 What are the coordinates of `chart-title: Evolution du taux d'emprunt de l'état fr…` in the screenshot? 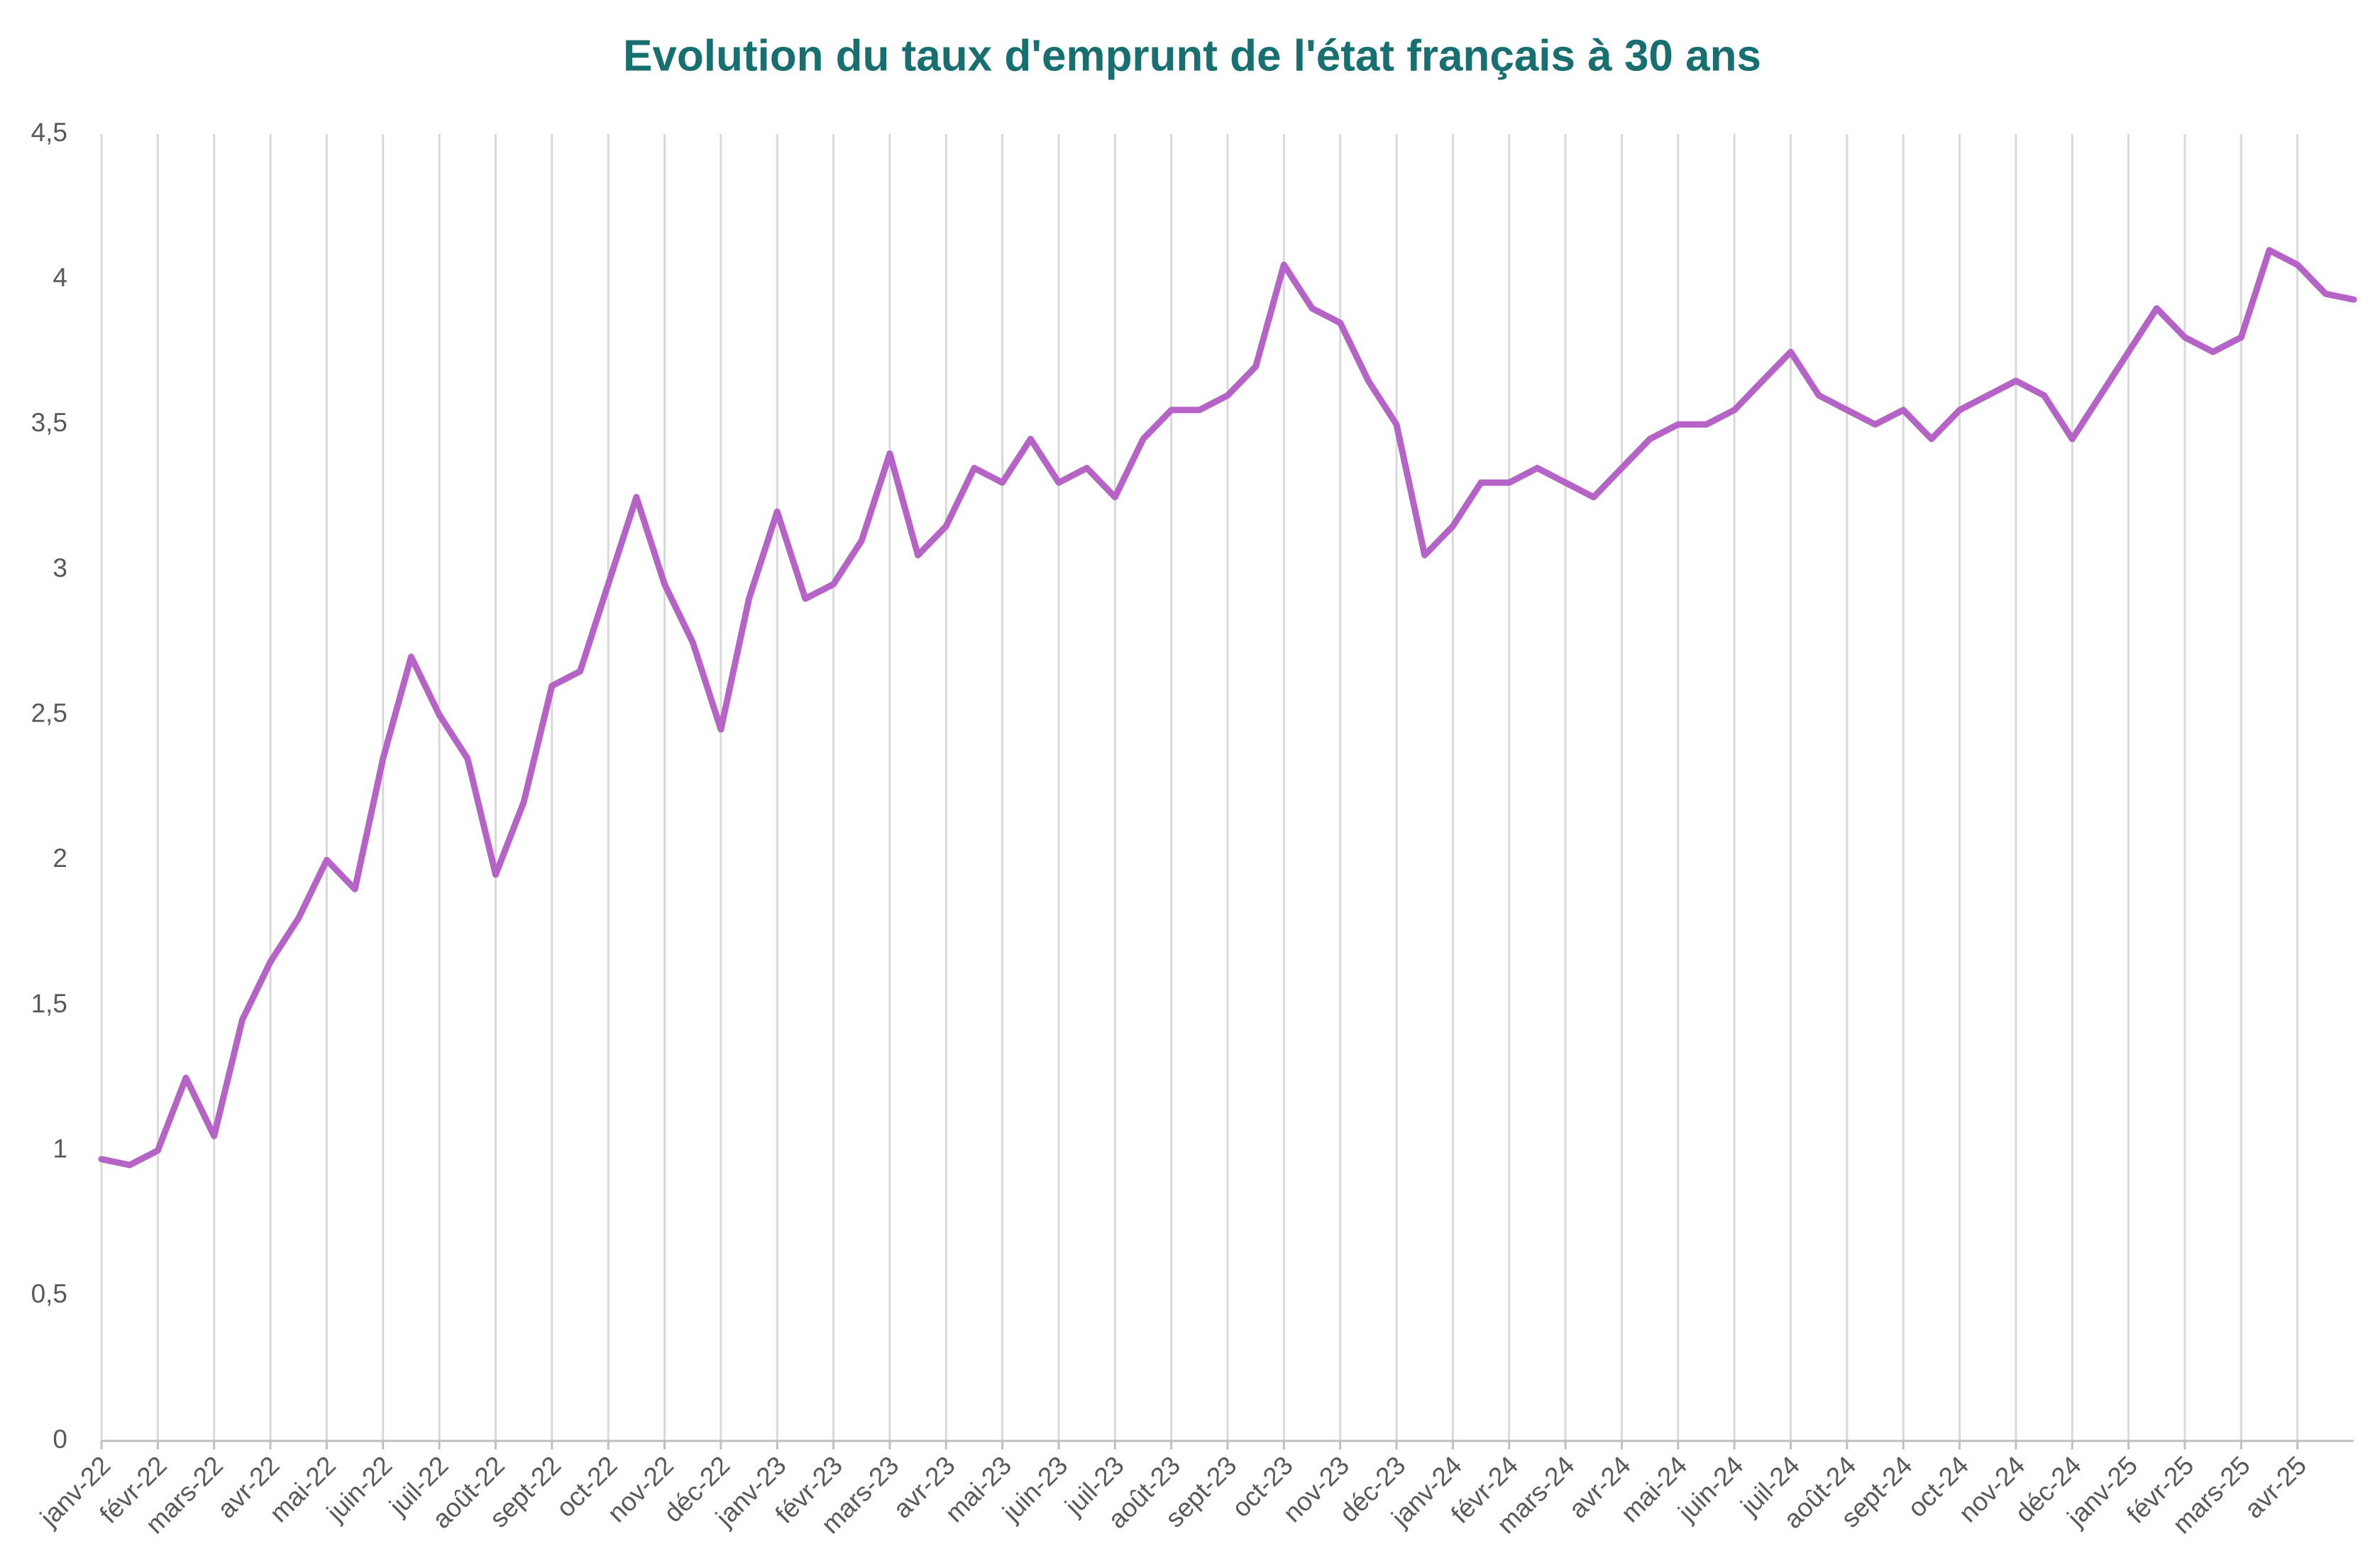 It's located at (1192, 56).